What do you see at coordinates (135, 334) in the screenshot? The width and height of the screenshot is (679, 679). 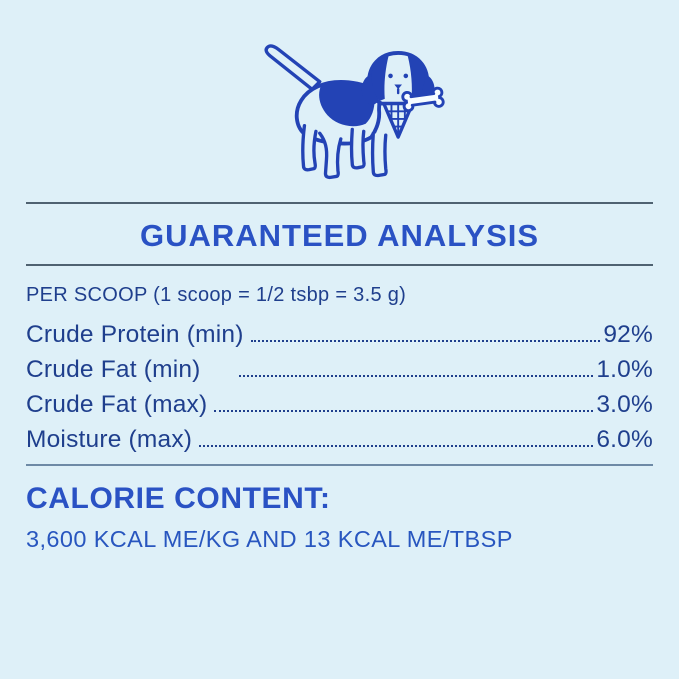 I see `row-label: Crude Protein (min)` at bounding box center [135, 334].